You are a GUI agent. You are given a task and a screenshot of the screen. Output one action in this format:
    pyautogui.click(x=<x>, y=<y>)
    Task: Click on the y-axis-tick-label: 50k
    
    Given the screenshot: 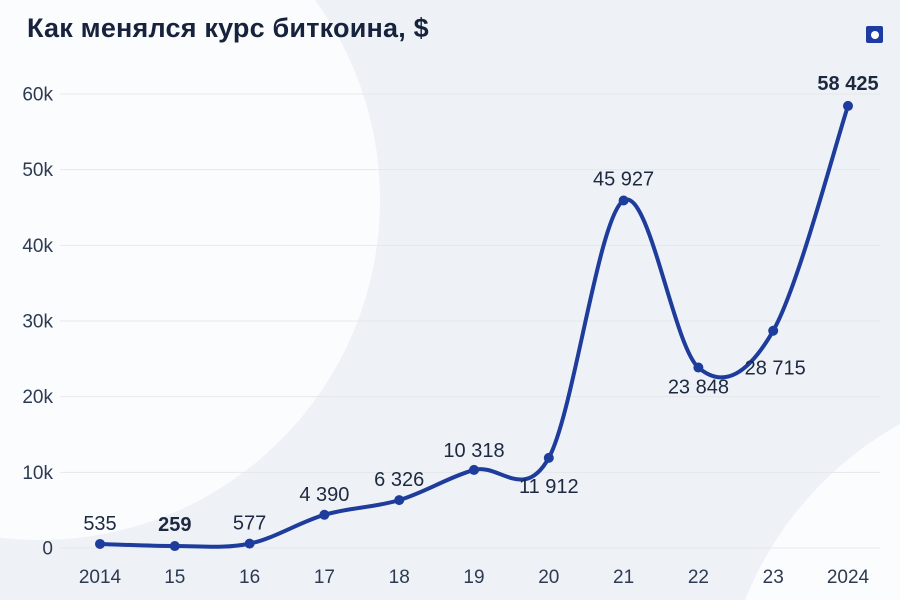 What is the action you would take?
    pyautogui.click(x=37, y=170)
    